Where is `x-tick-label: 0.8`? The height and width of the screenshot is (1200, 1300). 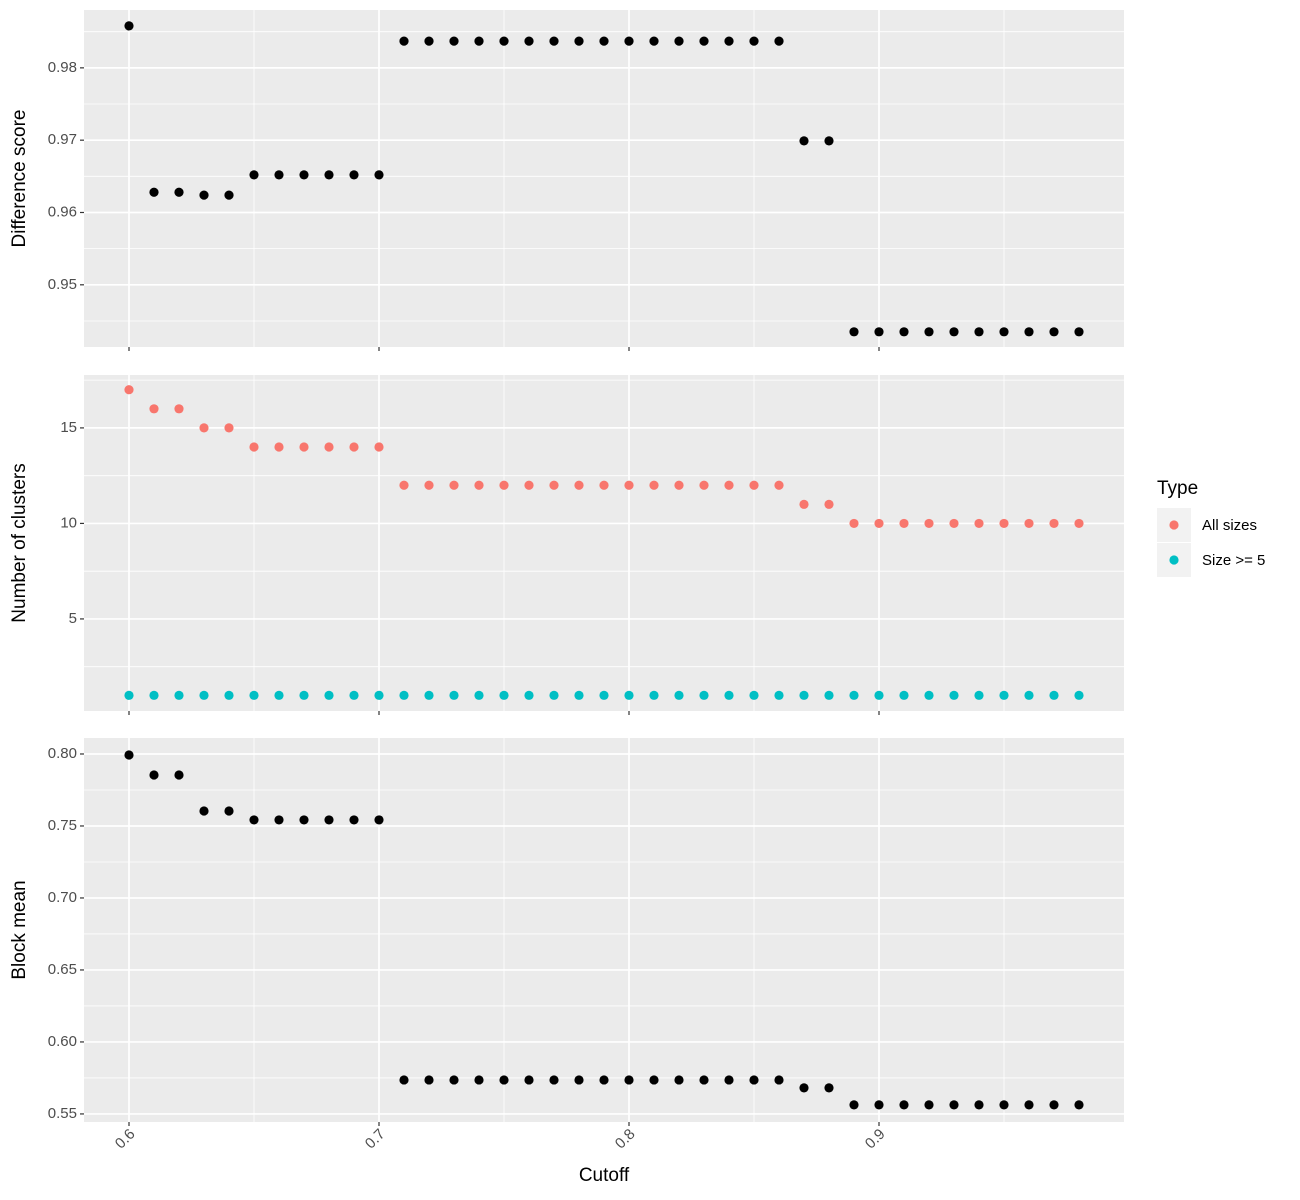 x-tick-label: 0.8 is located at coordinates (625, 1139).